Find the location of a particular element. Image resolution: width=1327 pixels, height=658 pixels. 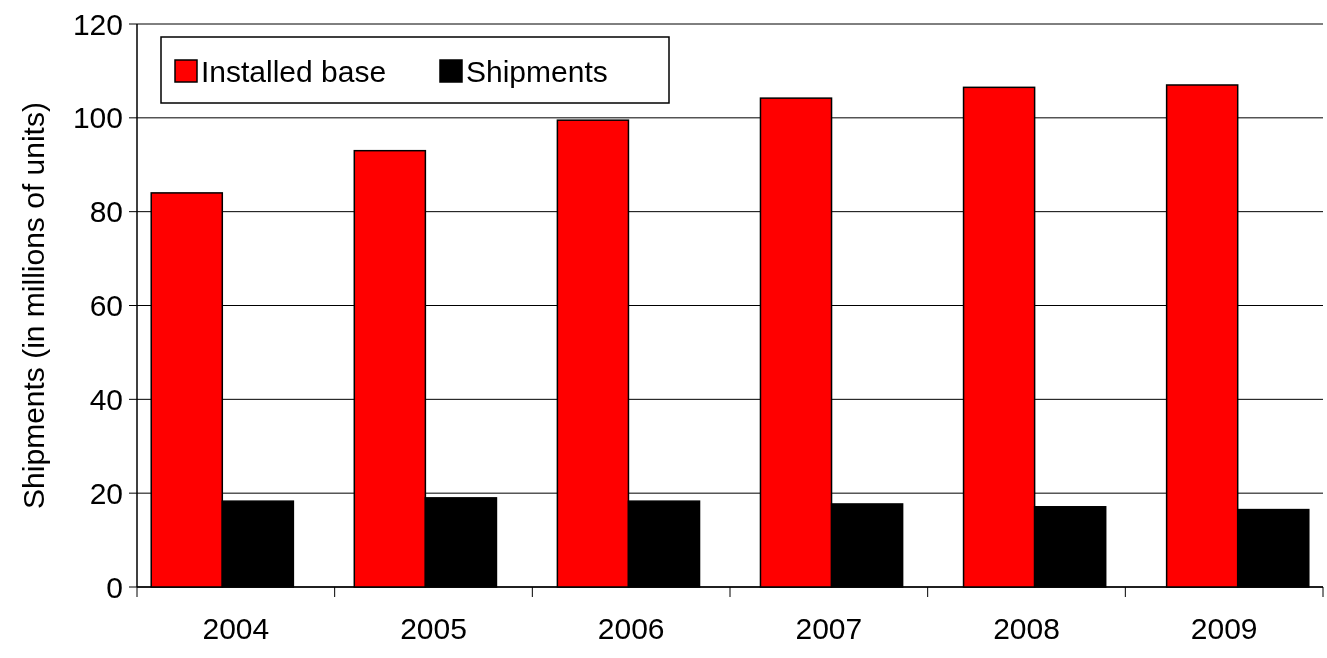

y-tick-label: 40 is located at coordinates (106, 399).